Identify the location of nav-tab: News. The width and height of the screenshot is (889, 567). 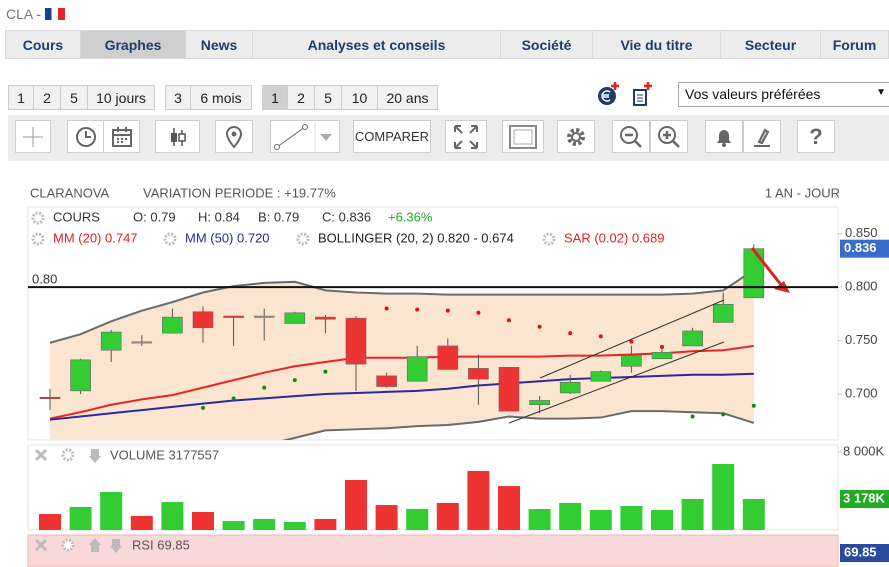
(219, 44).